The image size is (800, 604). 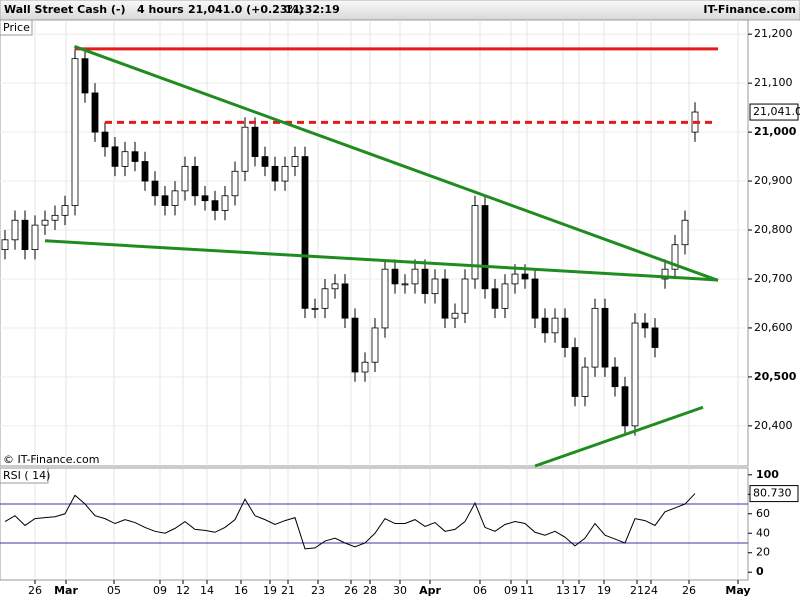 What do you see at coordinates (400, 590) in the screenshot?
I see `x-tick-label: 30` at bounding box center [400, 590].